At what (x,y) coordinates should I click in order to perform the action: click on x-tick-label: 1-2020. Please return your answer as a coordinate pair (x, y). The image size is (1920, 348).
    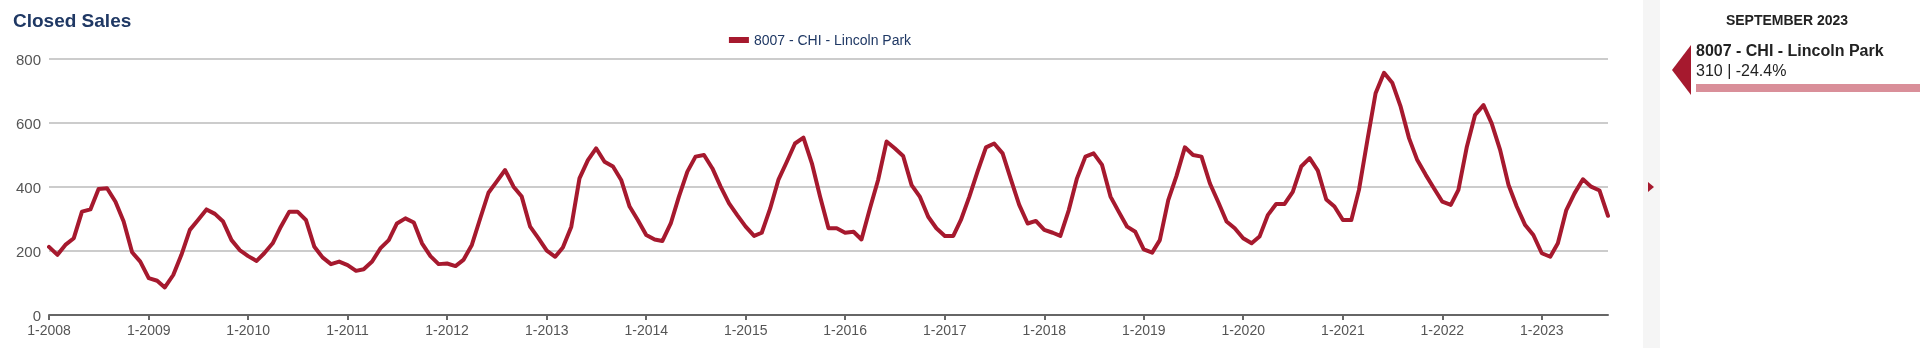
    Looking at the image, I should click on (1243, 330).